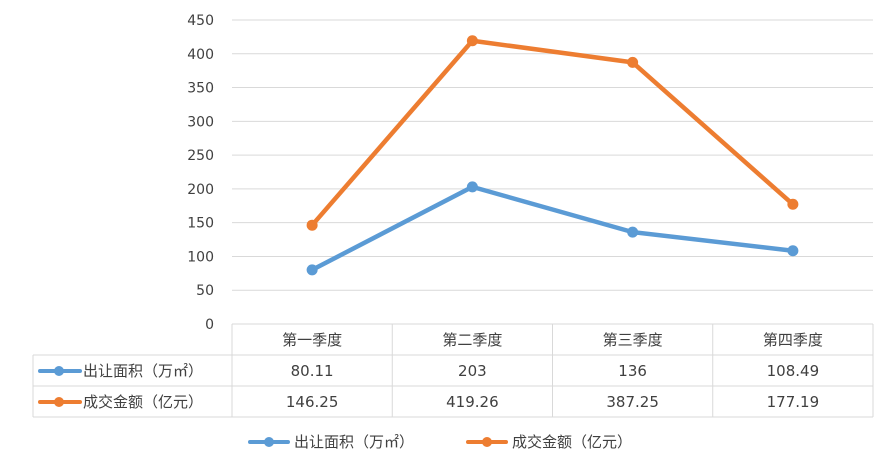  Describe the element at coordinates (632, 402) in the screenshot. I see `table-cell: 387.25` at that location.